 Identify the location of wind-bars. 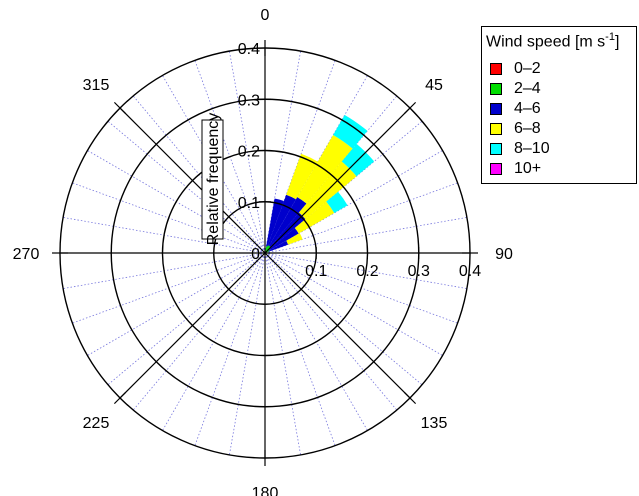
(320, 183).